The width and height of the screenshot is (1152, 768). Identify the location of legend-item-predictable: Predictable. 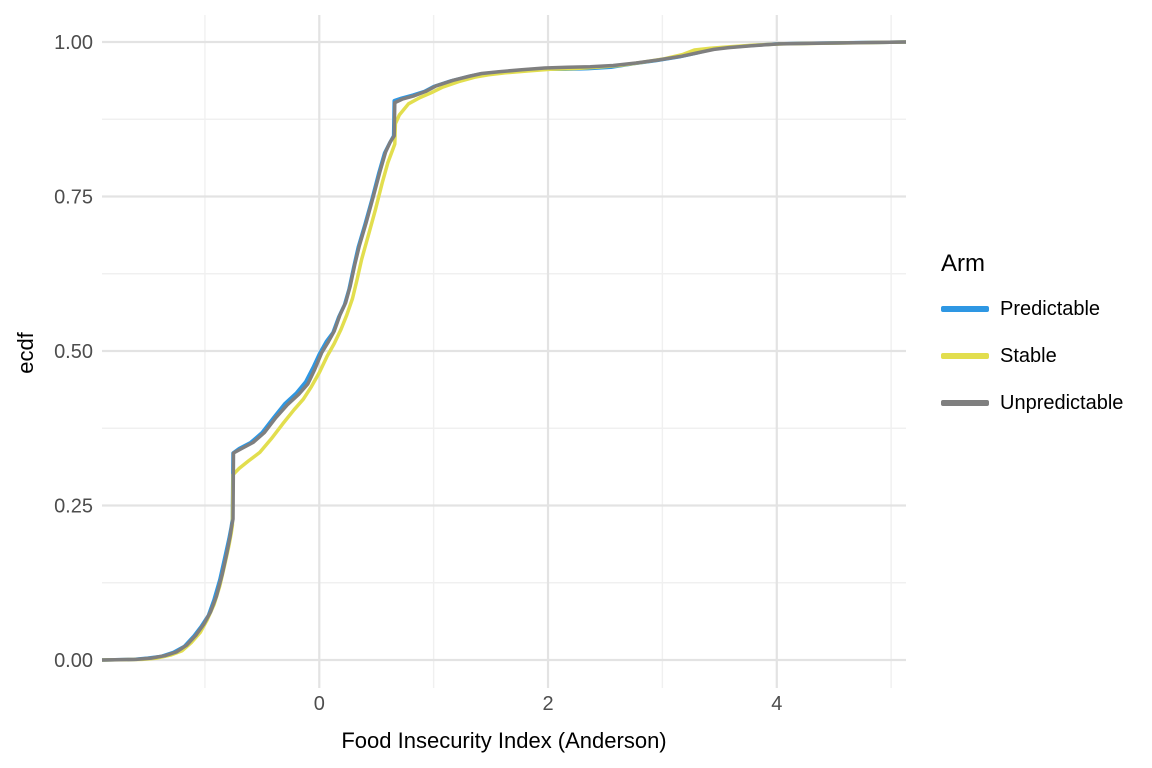
(1032, 309).